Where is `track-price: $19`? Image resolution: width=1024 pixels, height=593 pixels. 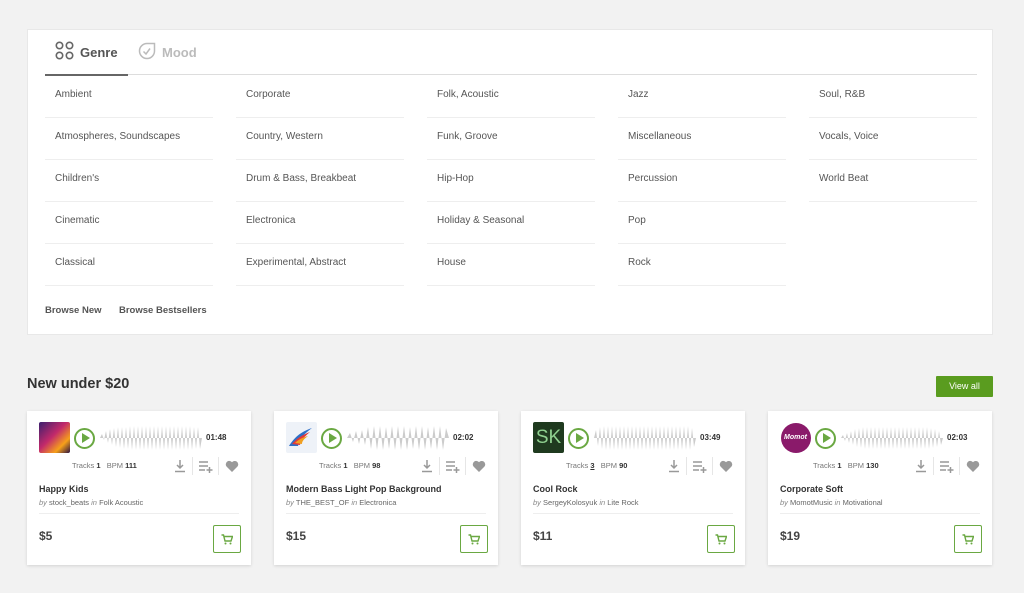
track-price: $19 is located at coordinates (790, 536).